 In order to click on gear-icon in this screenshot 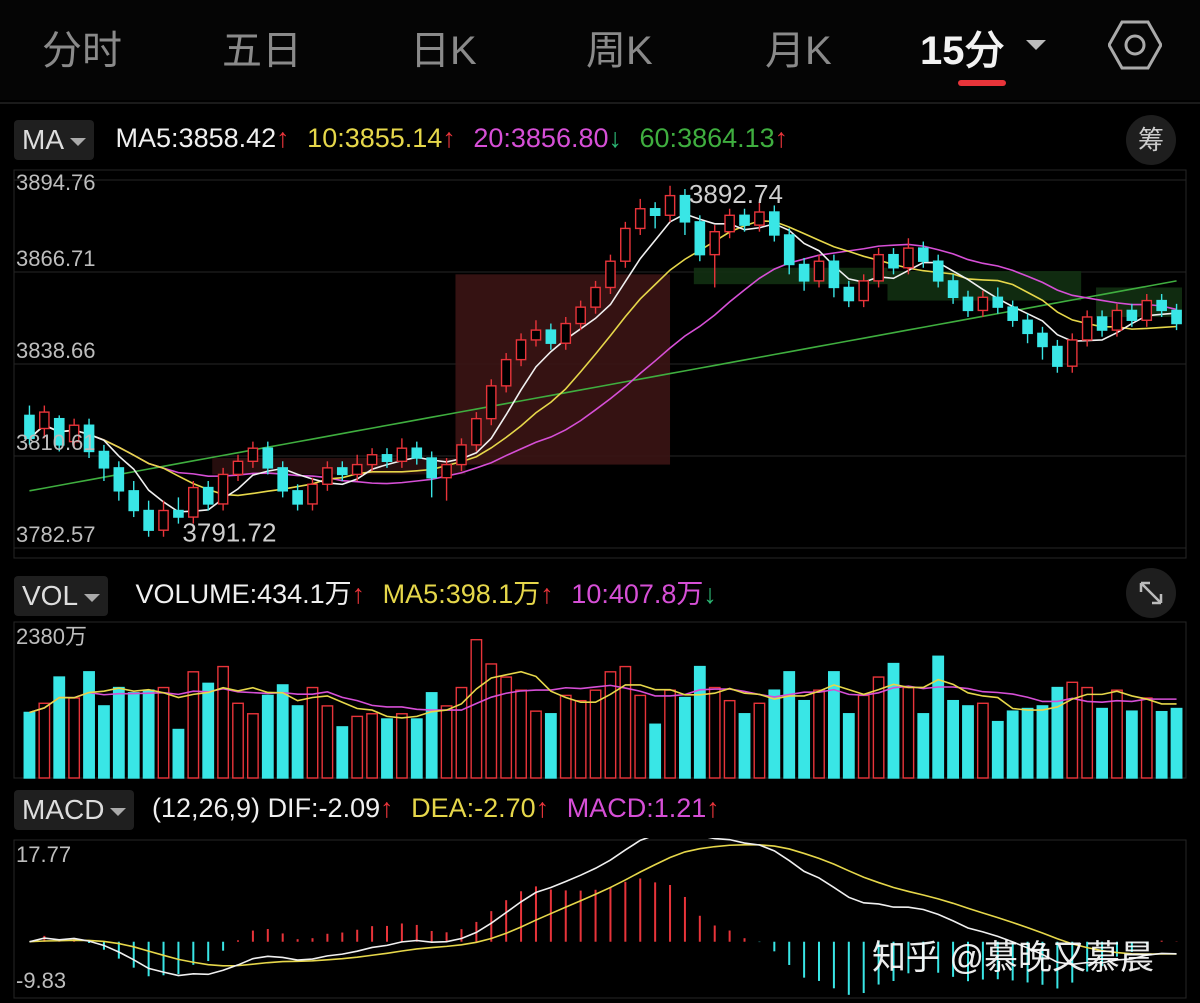, I will do `click(1135, 45)`.